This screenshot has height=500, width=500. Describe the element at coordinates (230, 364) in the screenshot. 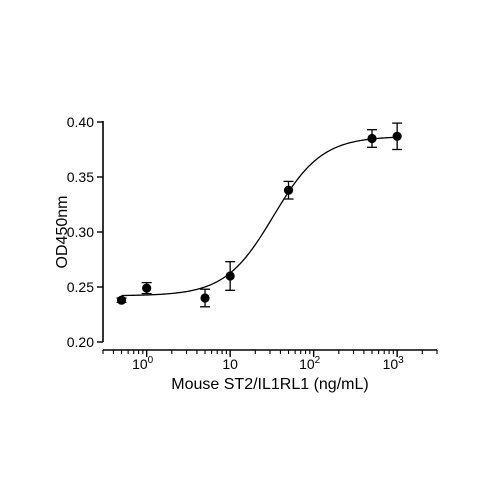

I see `x-tick-label: 10` at that location.